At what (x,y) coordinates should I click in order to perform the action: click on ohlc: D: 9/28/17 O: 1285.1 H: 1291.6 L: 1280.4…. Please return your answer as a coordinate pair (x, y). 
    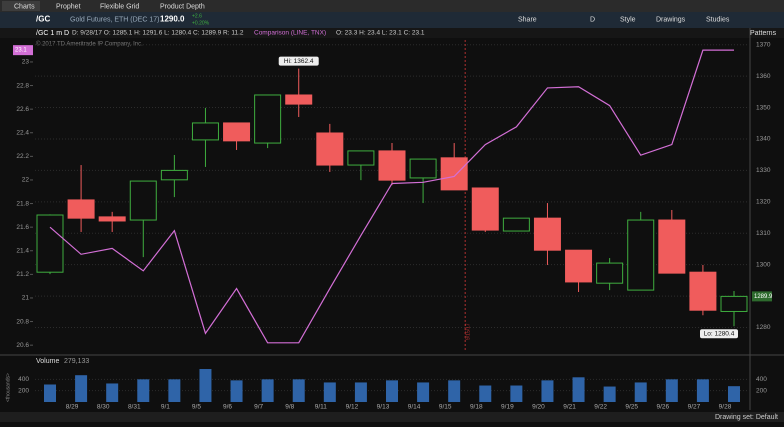
    Looking at the image, I should click on (158, 33).